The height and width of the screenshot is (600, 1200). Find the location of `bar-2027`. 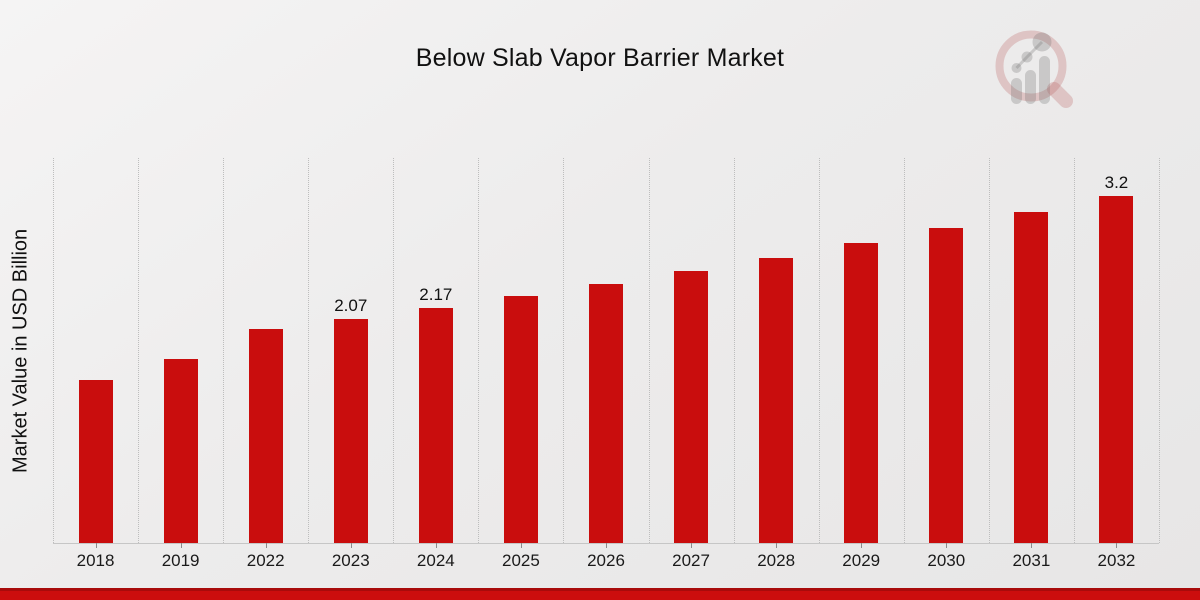

bar-2027 is located at coordinates (691, 407).